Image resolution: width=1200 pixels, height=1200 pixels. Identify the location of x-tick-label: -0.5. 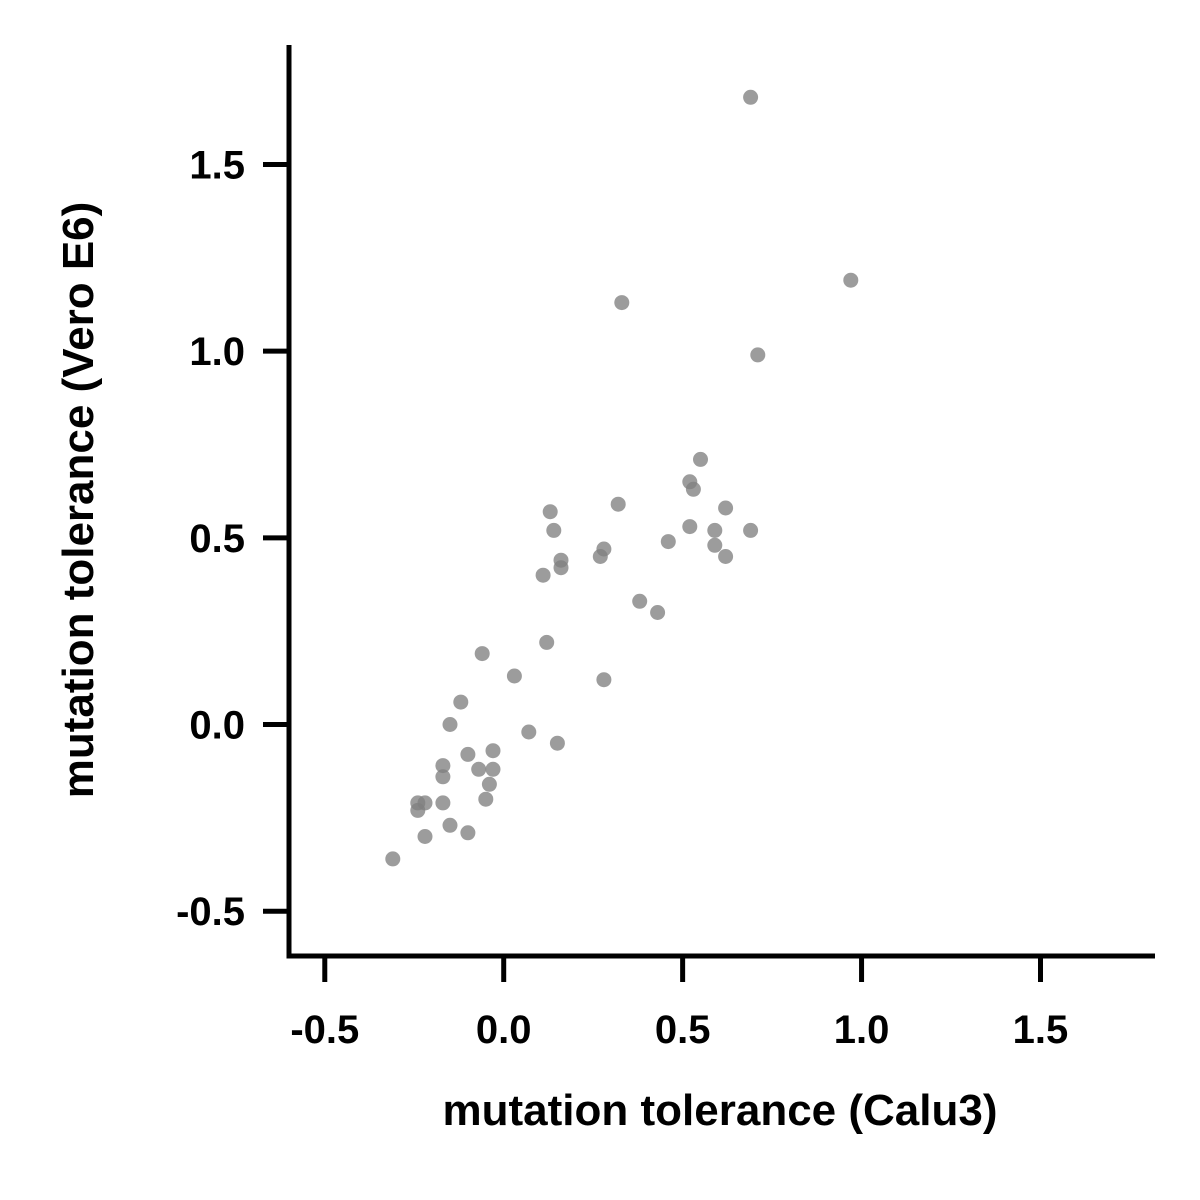
(324, 1030).